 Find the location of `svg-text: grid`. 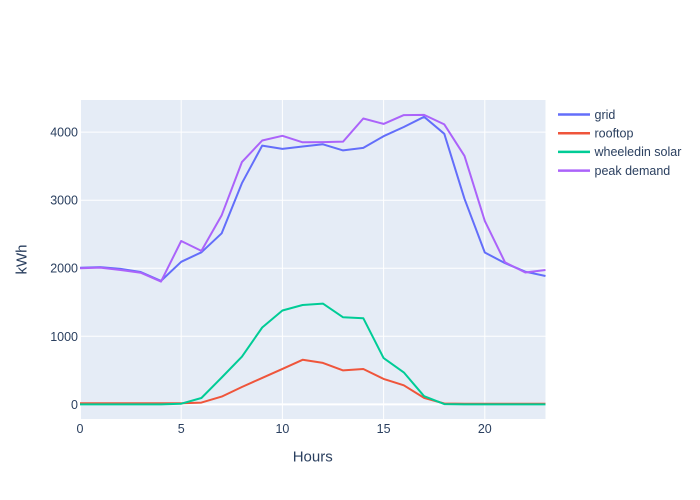

svg-text: grid is located at coordinates (605, 115).